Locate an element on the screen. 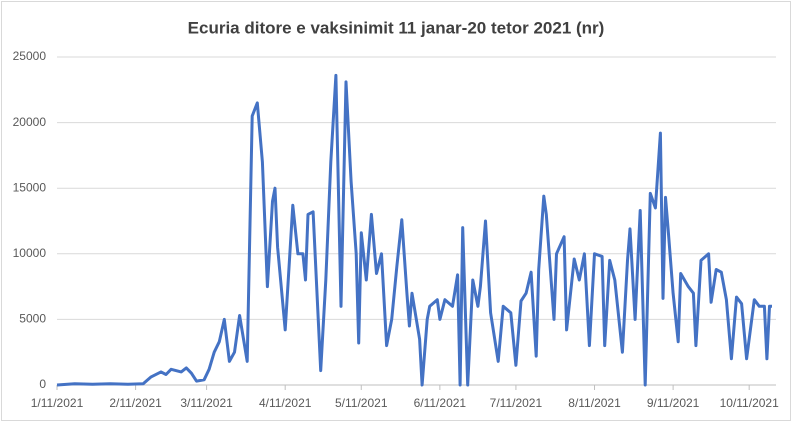 This screenshot has height=423, width=793. x-tick-label: 9/11/2021 is located at coordinates (673, 403).